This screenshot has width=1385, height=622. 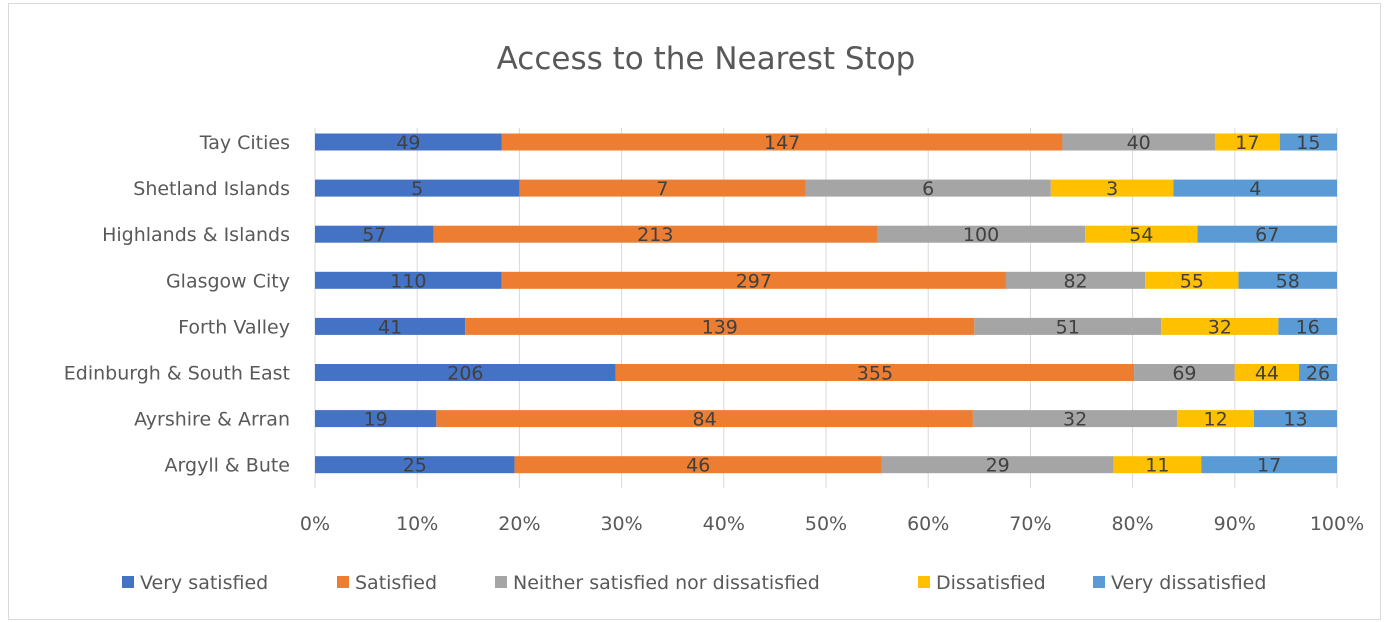 I want to click on data-label: 13, so click(x=1295, y=420).